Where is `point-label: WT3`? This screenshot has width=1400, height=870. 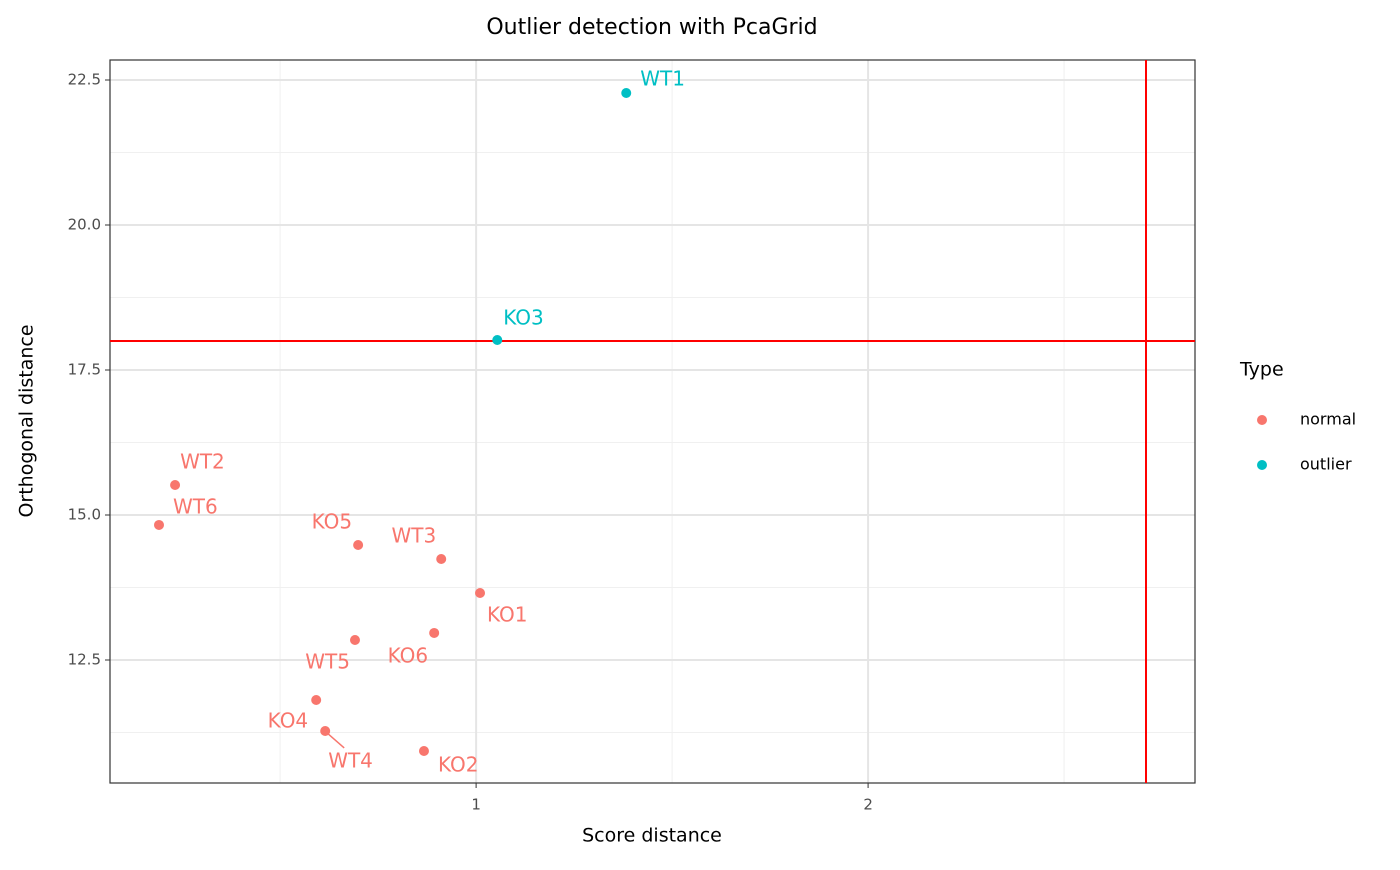 point-label: WT3 is located at coordinates (414, 536).